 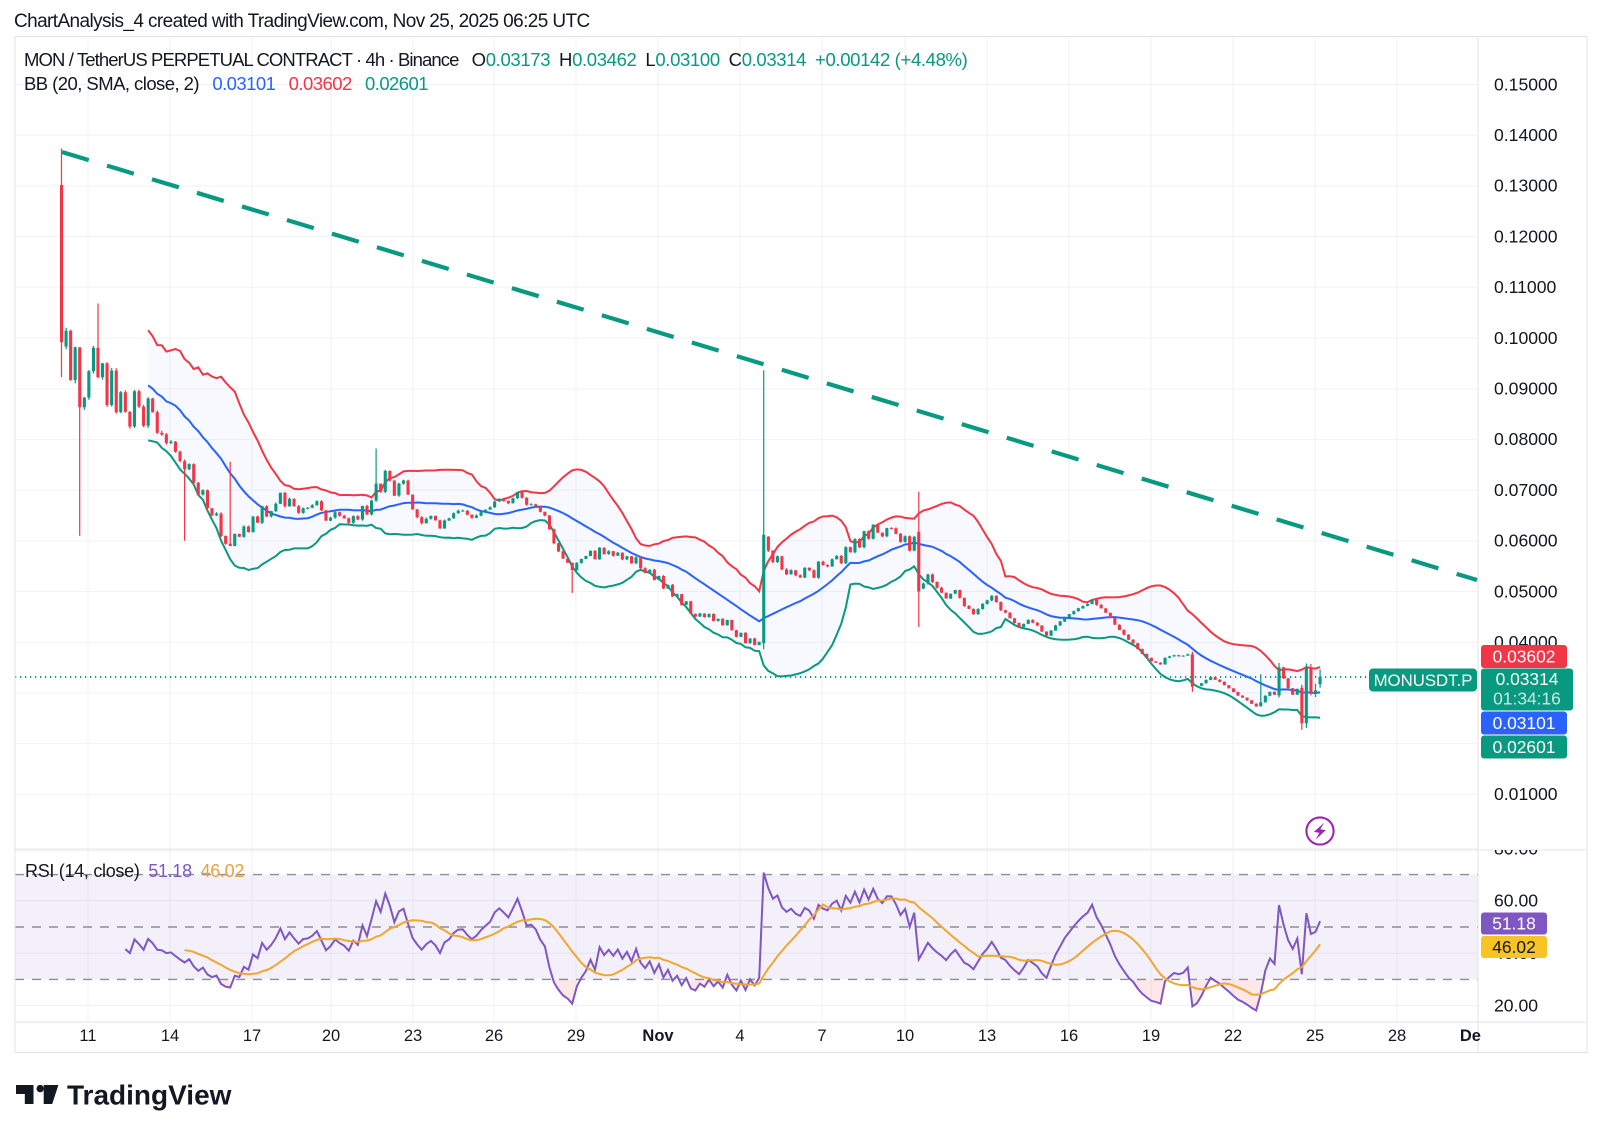 What do you see at coordinates (576, 1036) in the screenshot?
I see `svg-text: 29` at bounding box center [576, 1036].